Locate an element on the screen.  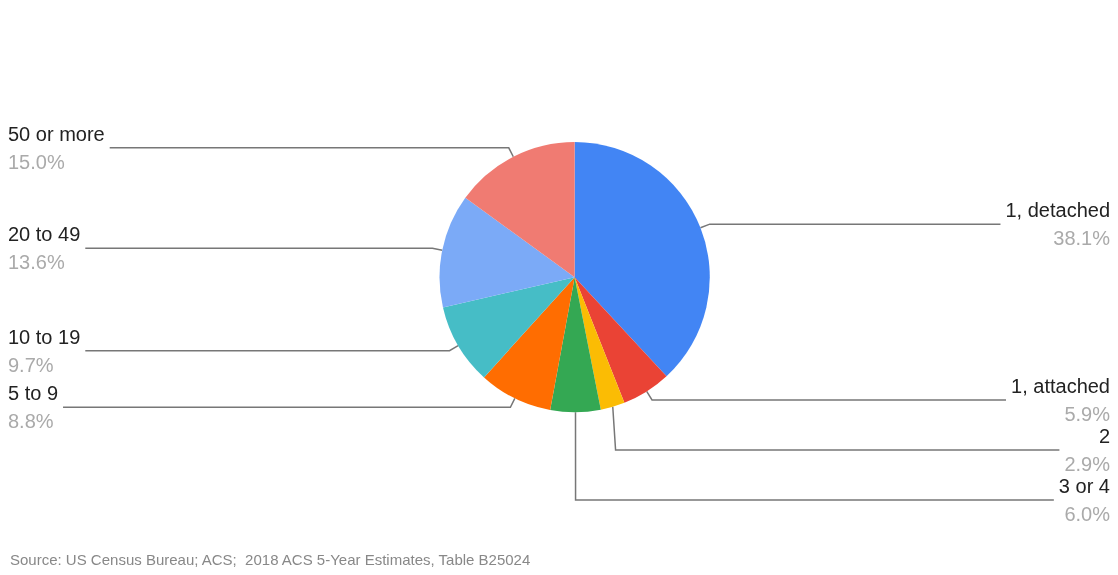
slice-label: 10 to 19 is located at coordinates (44, 336).